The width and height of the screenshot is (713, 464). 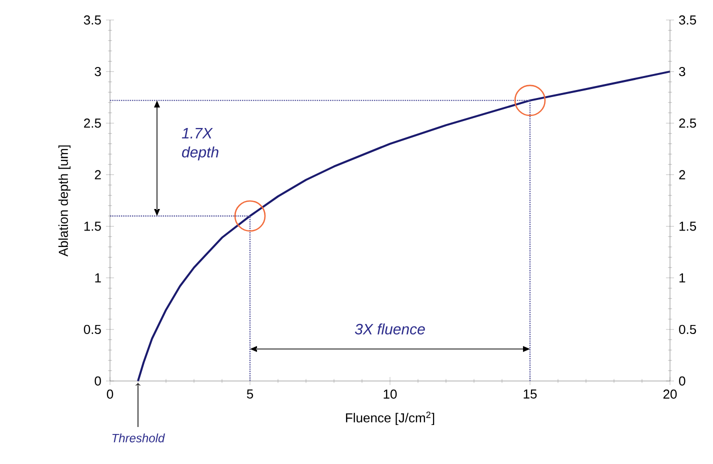 I want to click on annotation: Threshold, so click(x=138, y=438).